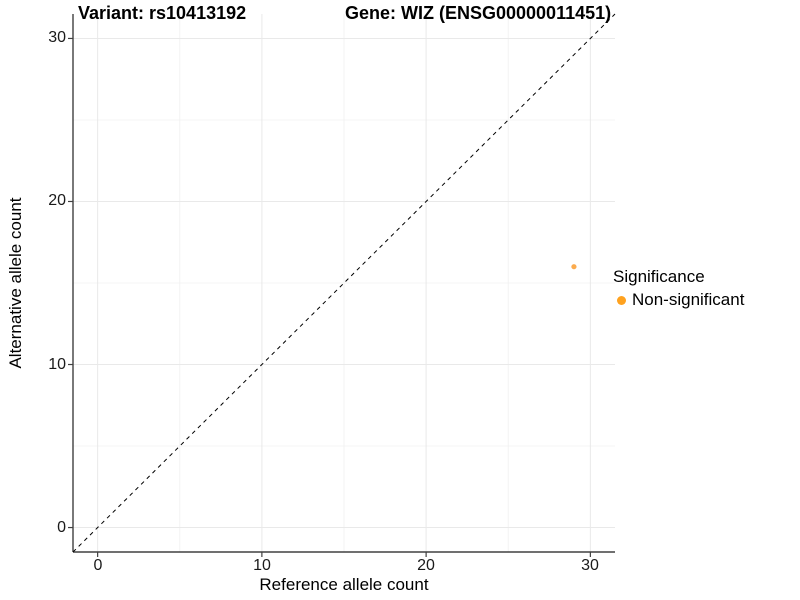 The height and width of the screenshot is (600, 800). What do you see at coordinates (590, 565) in the screenshot?
I see `x-tick-label-30: 30` at bounding box center [590, 565].